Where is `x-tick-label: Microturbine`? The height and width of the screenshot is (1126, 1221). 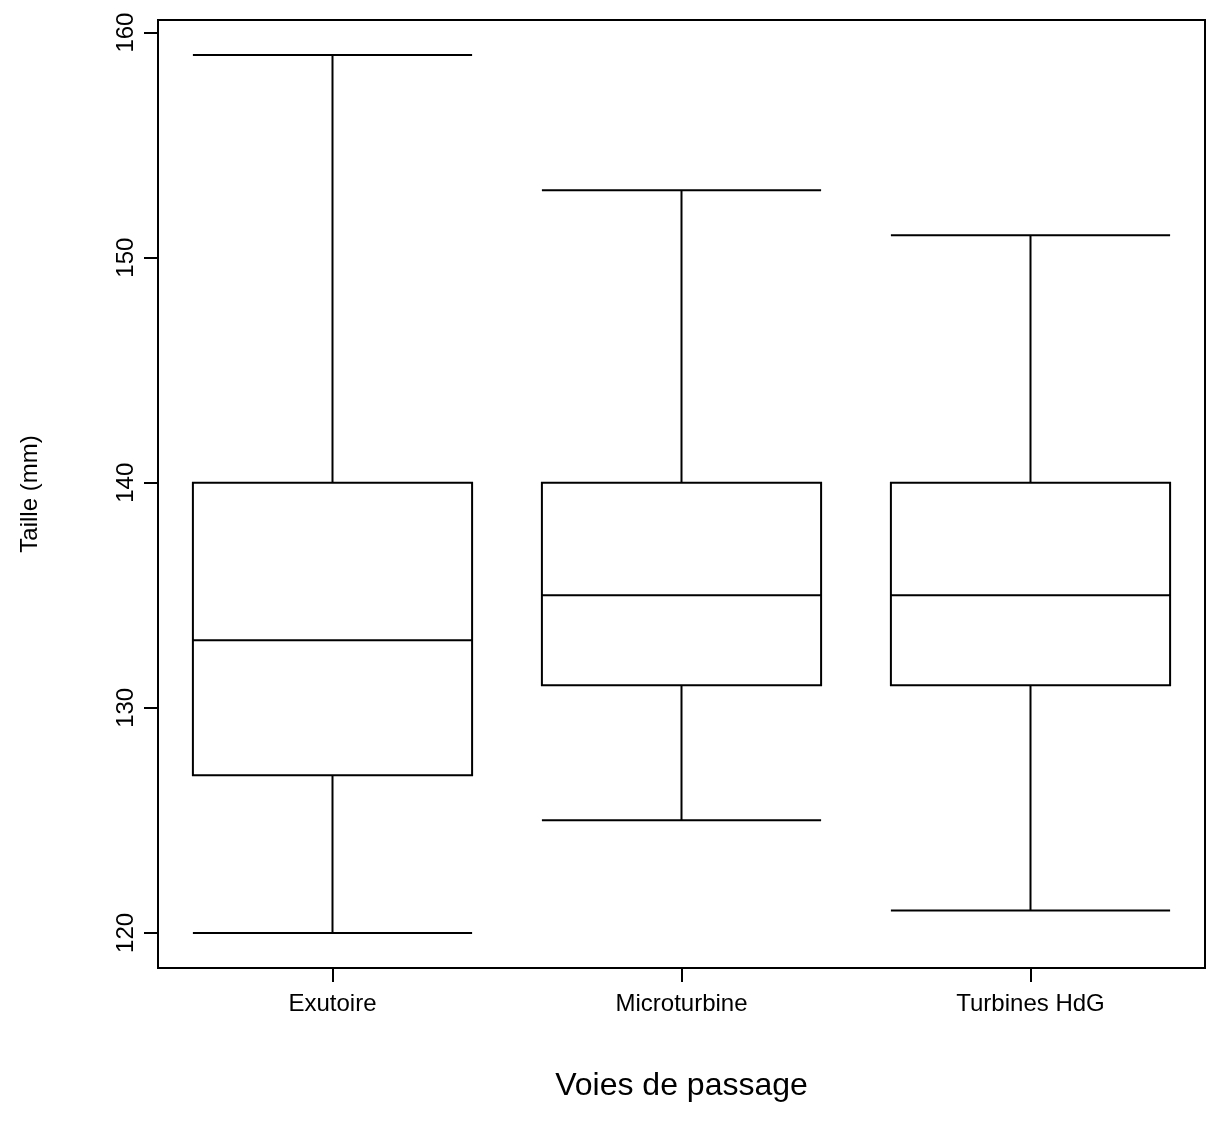 x-tick-label: Microturbine is located at coordinates (681, 1002).